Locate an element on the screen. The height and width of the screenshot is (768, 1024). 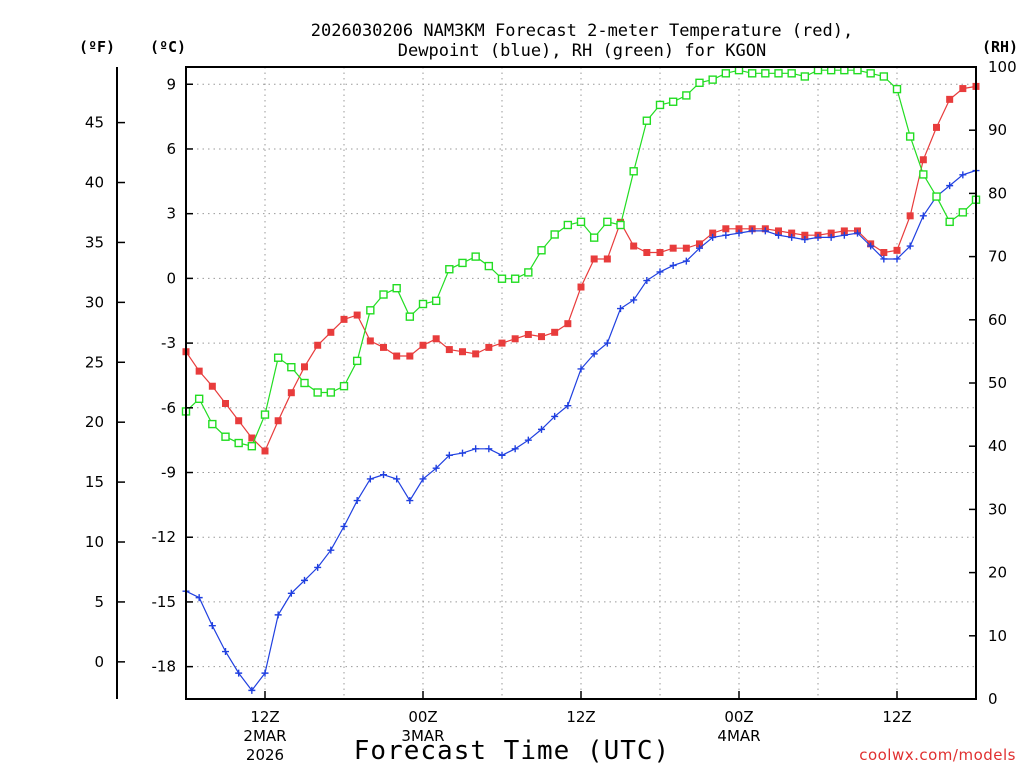
rh-tick-label: 50 is located at coordinates (997, 383).